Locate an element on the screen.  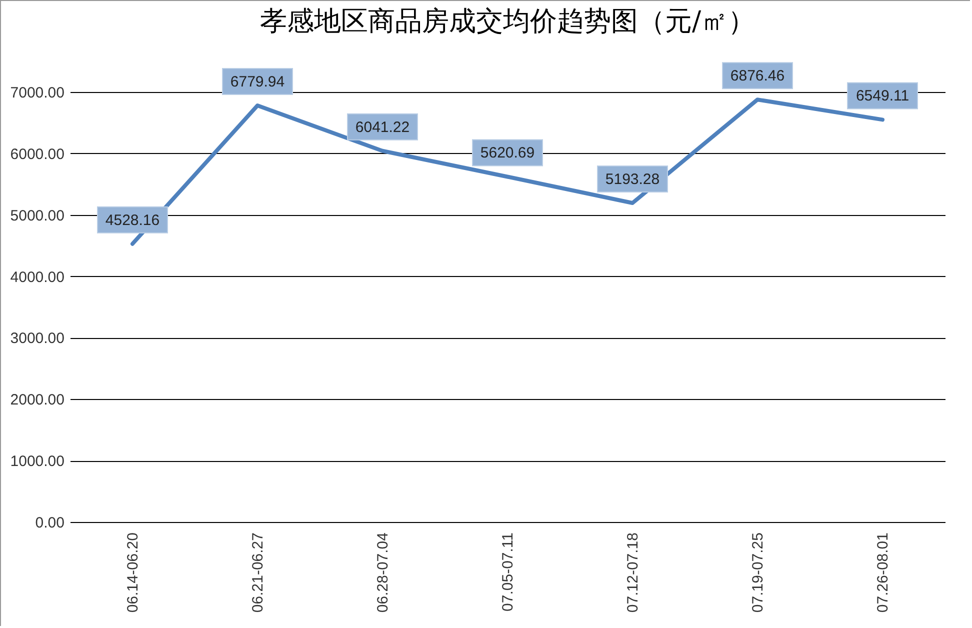
y-tick-label: 0.00 is located at coordinates (49, 523).